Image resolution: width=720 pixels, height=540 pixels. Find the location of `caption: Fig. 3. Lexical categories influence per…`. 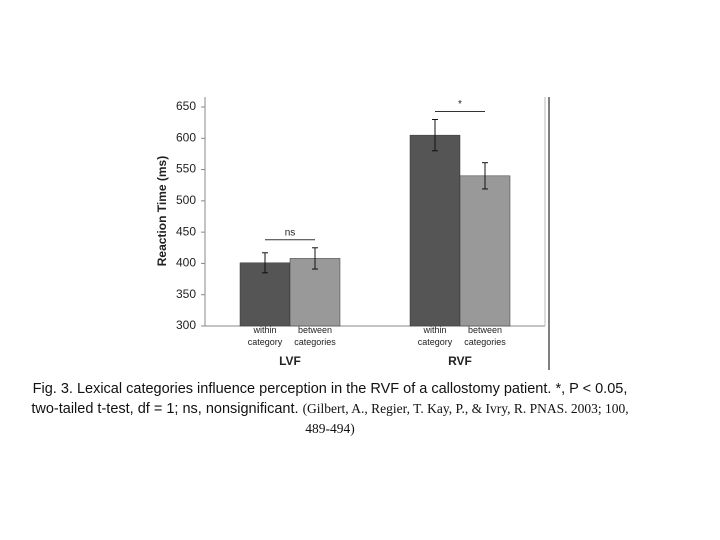

caption: Fig. 3. Lexical categories influence per… is located at coordinates (330, 409).